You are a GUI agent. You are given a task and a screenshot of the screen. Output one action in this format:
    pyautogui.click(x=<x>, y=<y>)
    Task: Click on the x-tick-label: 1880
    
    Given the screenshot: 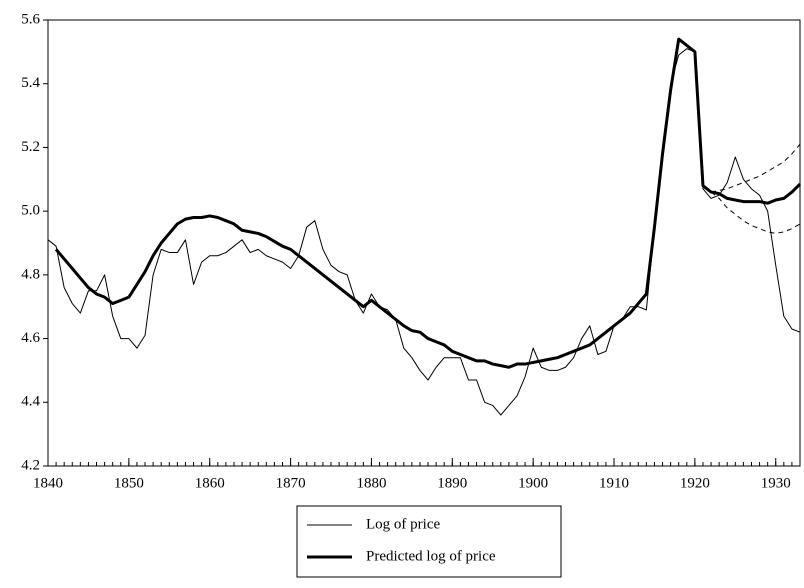 What is the action you would take?
    pyautogui.click(x=371, y=483)
    